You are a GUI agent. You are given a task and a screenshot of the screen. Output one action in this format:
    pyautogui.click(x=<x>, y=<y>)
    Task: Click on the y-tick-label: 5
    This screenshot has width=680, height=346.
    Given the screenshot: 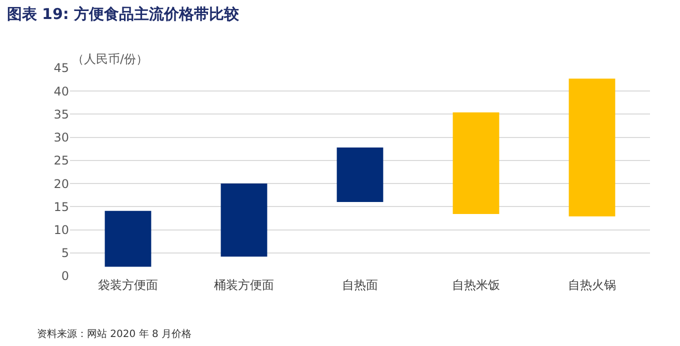 What is the action you would take?
    pyautogui.click(x=65, y=253)
    